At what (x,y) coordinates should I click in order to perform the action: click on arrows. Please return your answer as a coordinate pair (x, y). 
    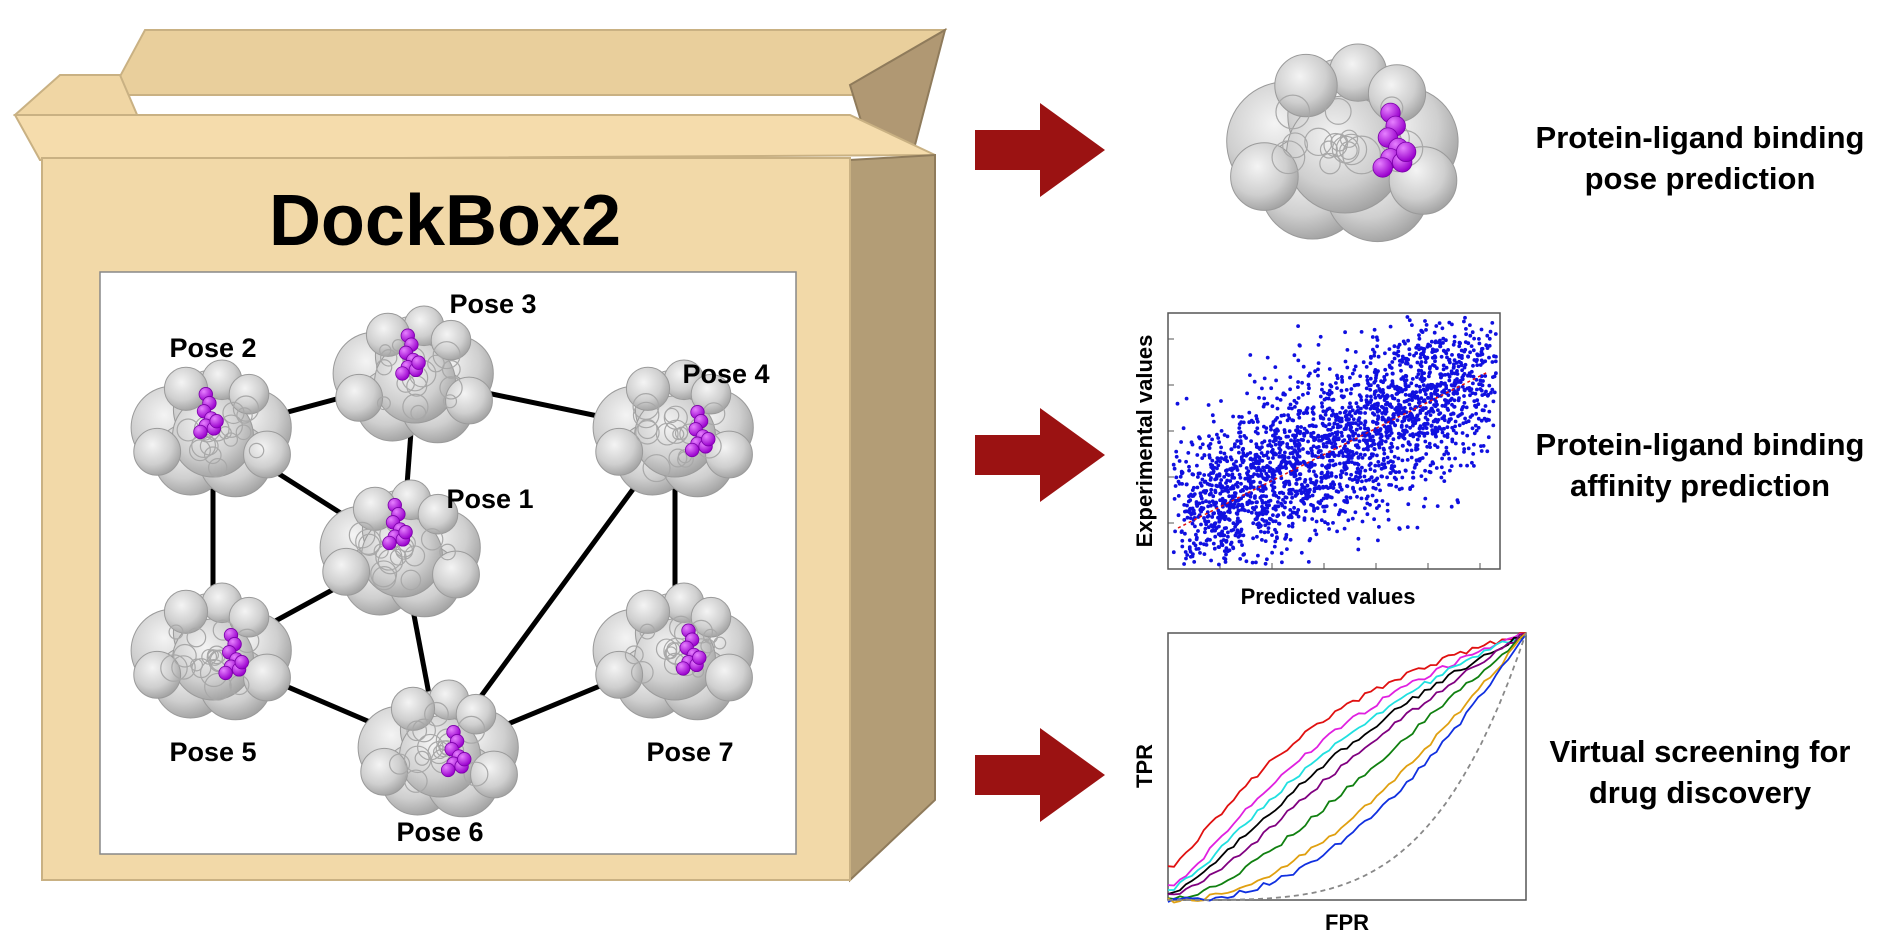
    Looking at the image, I should click on (1040, 462).